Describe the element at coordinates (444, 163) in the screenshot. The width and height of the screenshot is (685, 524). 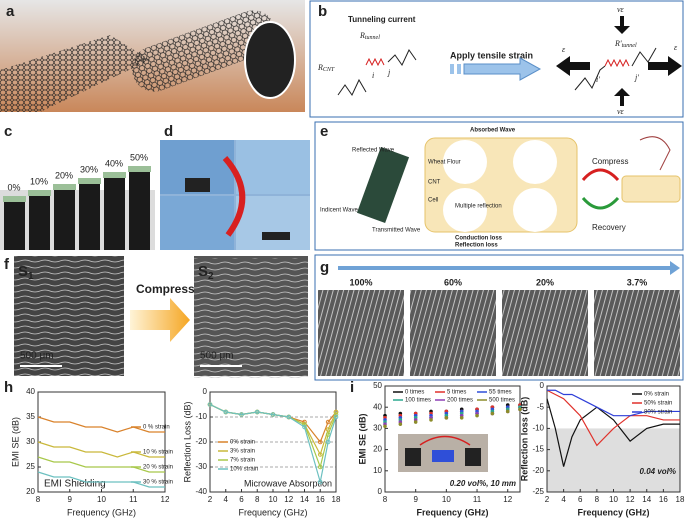
I see `label: Wheat Flour` at that location.